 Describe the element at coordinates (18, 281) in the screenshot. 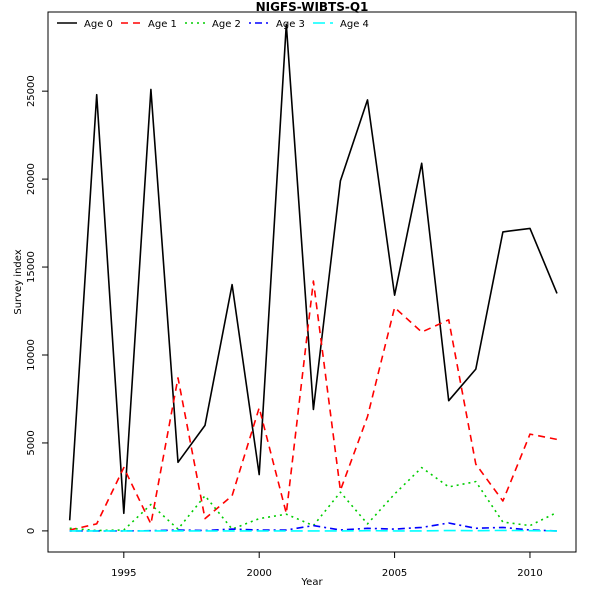

I see `y-axis-label: Survey index` at that location.